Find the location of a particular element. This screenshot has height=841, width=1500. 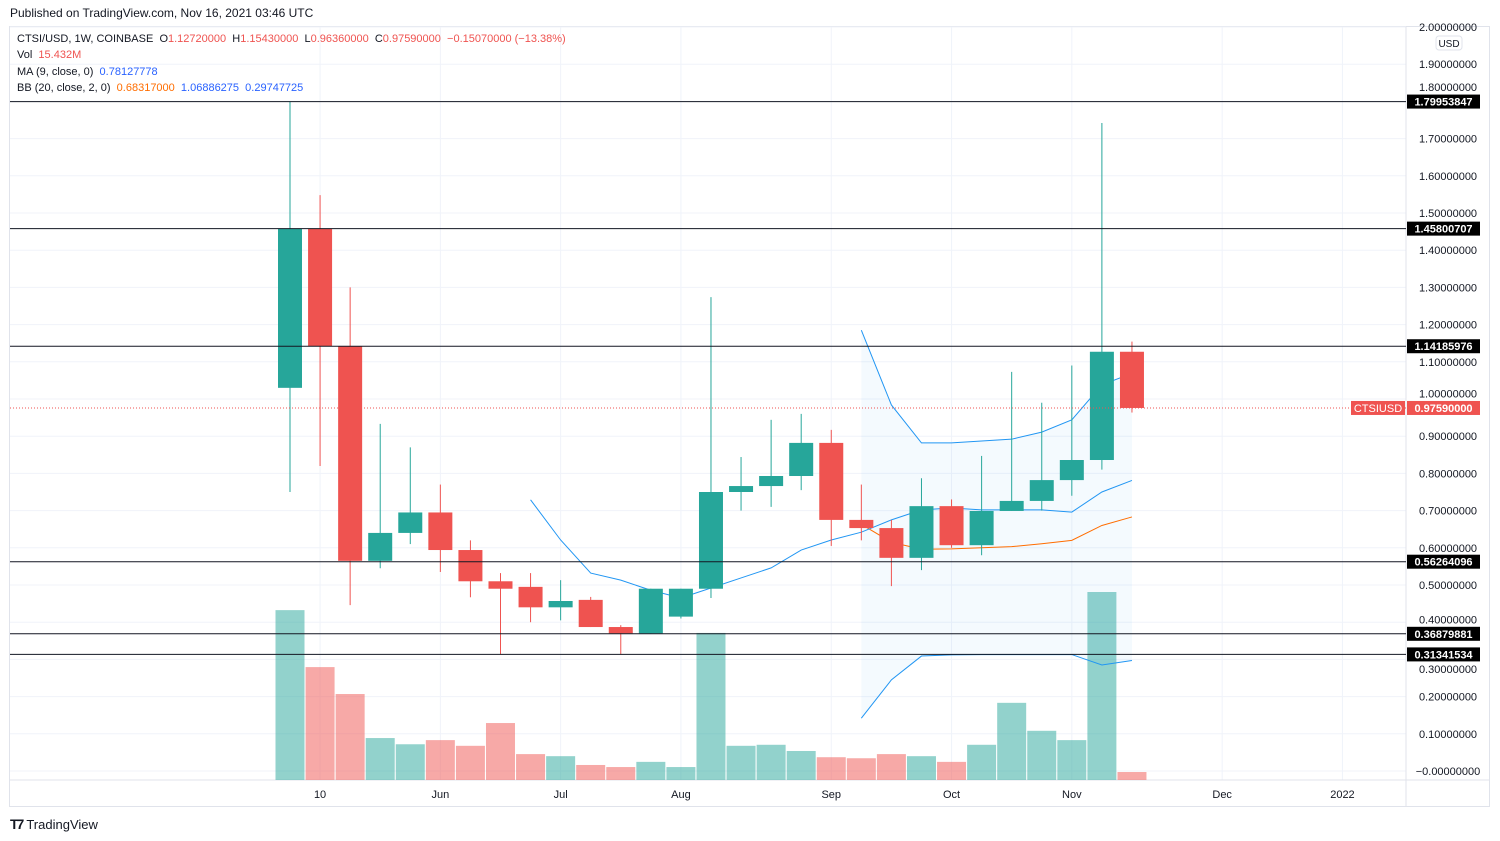

bb-upper-value: 1.06886275 is located at coordinates (210, 88).